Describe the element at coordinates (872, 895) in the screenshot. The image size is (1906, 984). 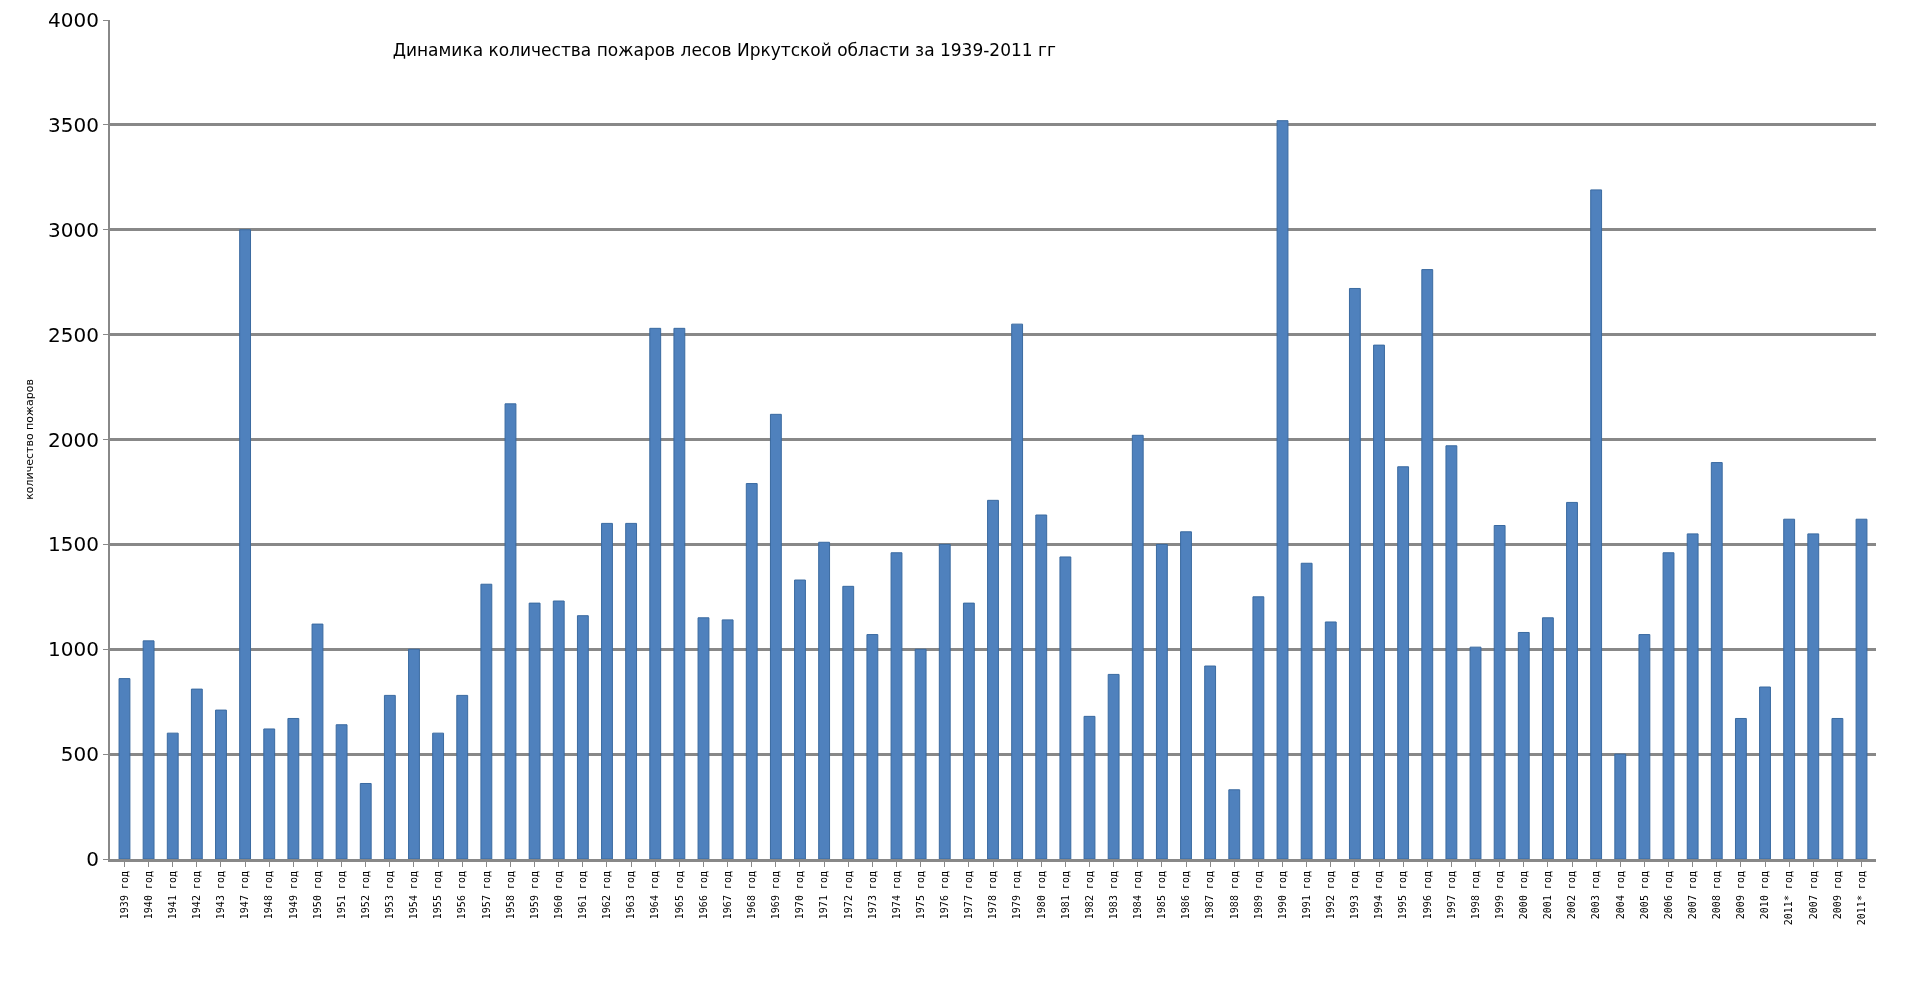
I see `x-tick-label: 1973 год` at that location.